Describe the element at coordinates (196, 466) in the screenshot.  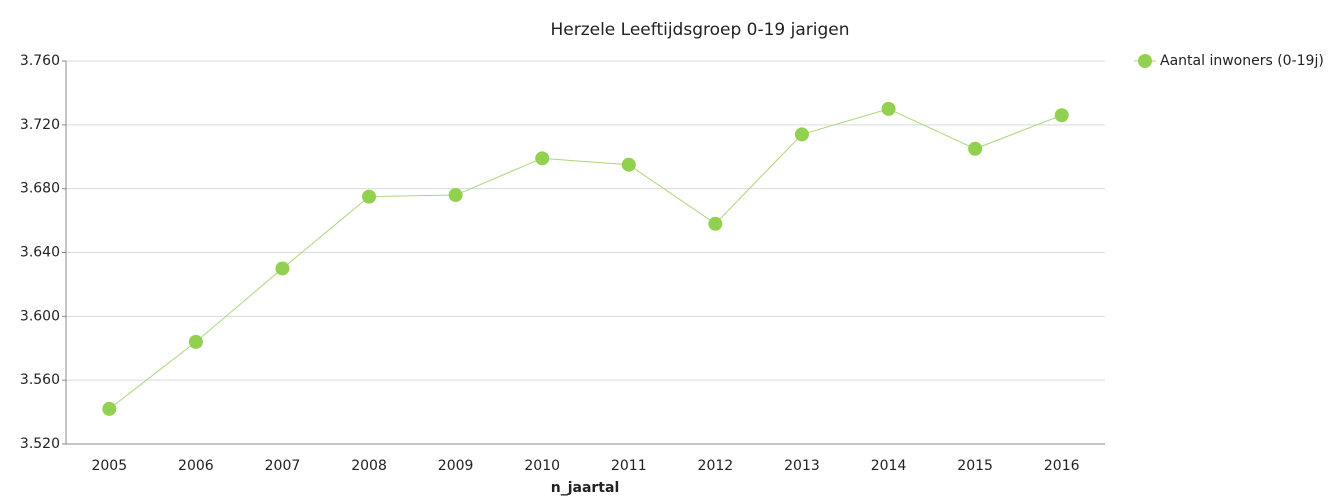
I see `x-tick-label: 2006` at that location.